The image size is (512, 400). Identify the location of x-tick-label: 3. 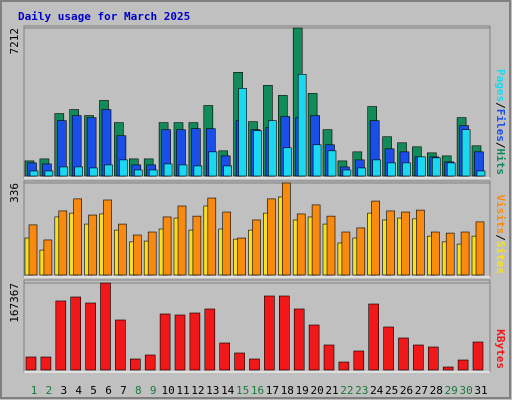
(63, 390).